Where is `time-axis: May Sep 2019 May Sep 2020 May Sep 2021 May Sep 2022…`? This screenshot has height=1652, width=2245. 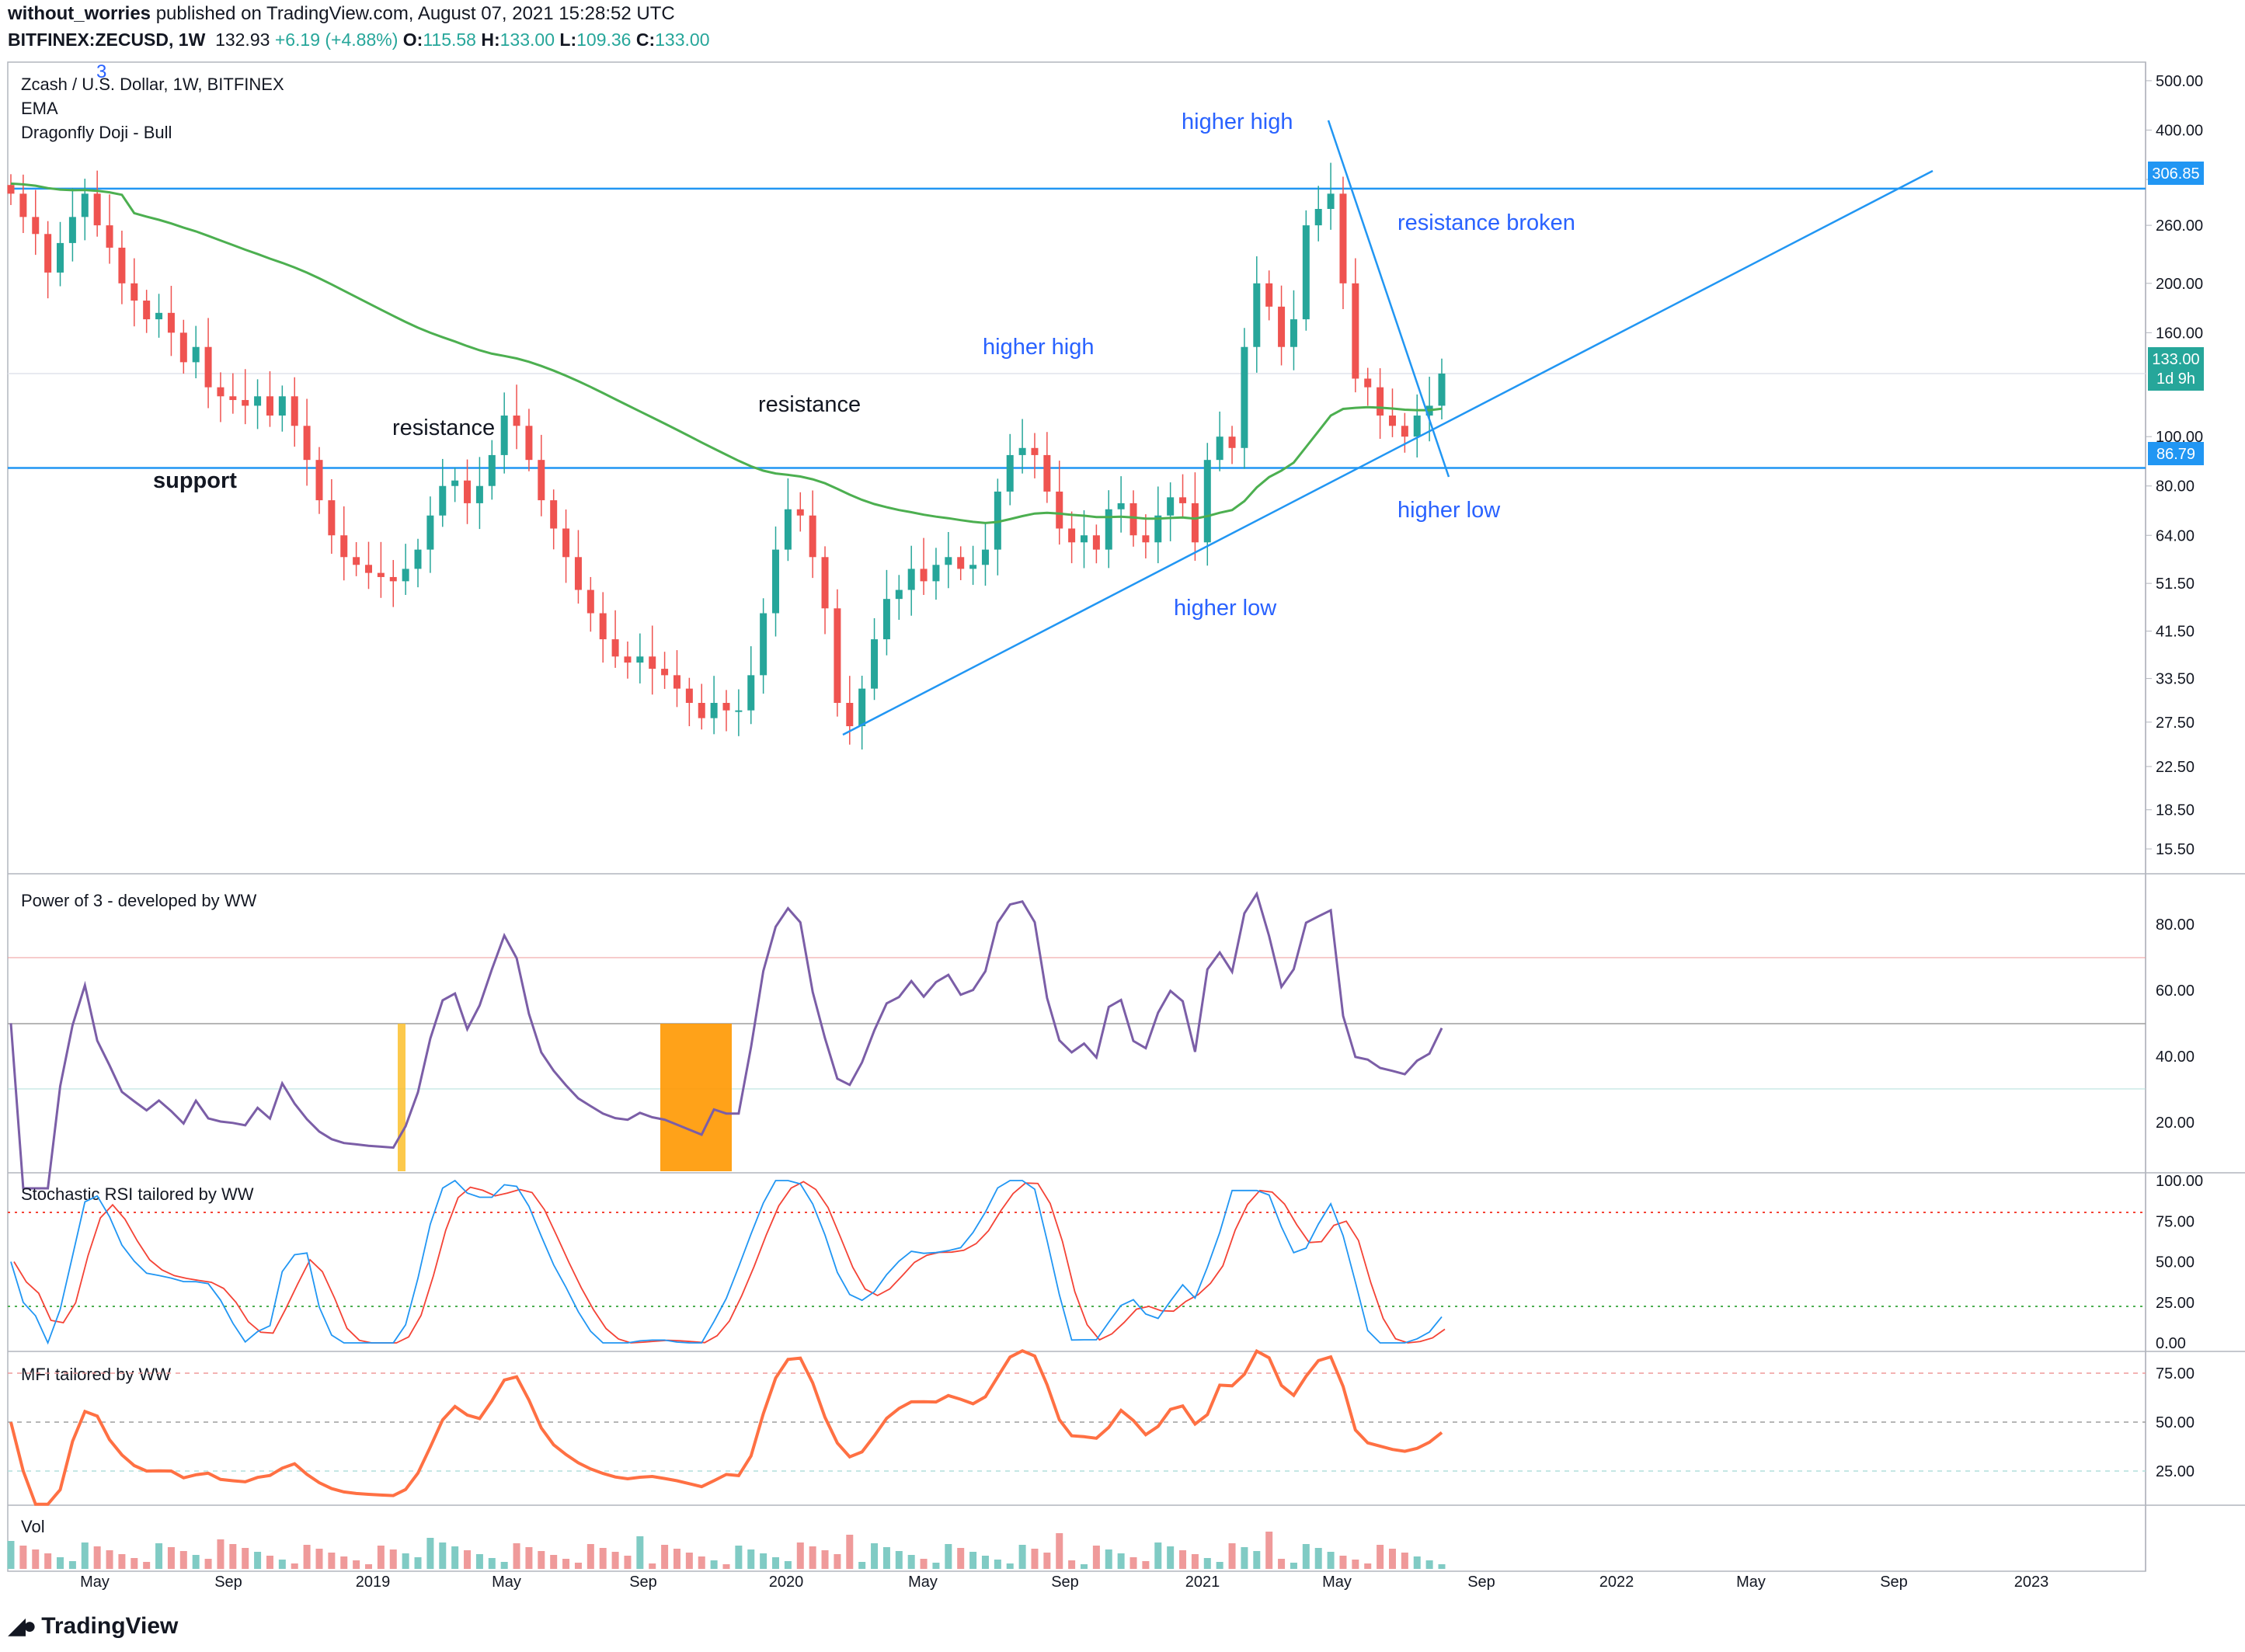 time-axis: May Sep 2019 May Sep 2020 May Sep 2021 May Sep 2022… is located at coordinates (1064, 1583).